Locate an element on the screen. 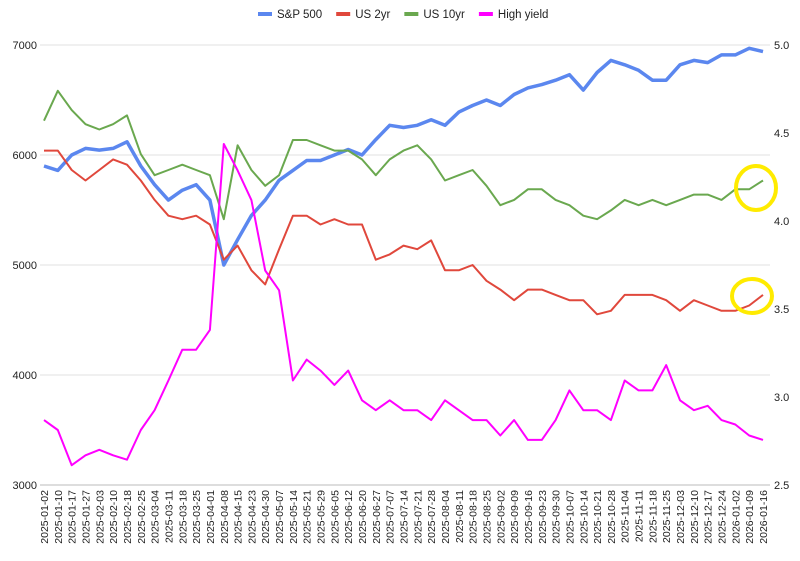 The width and height of the screenshot is (800, 561). x-tick-label: 2025-04-01 is located at coordinates (211, 517).